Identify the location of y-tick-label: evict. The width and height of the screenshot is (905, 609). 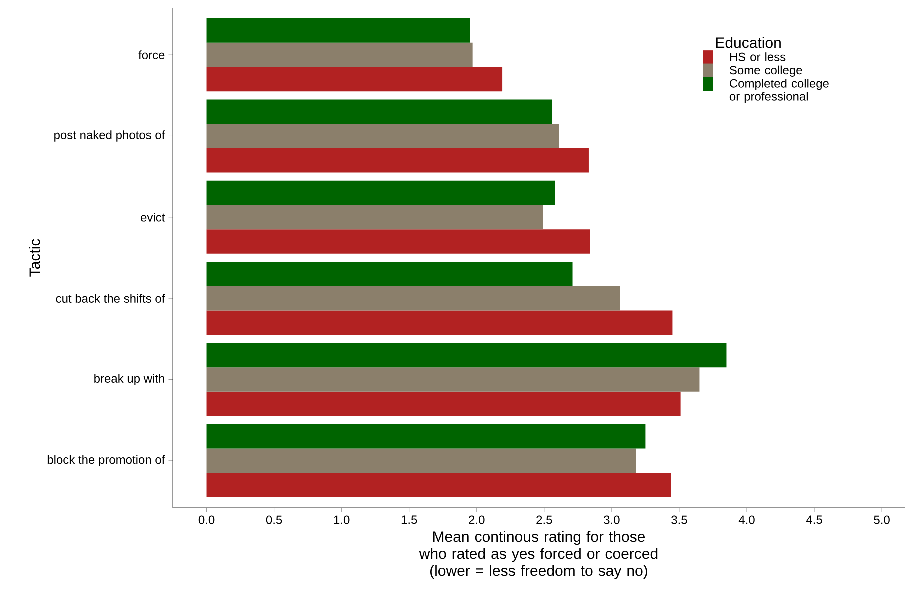
(153, 217).